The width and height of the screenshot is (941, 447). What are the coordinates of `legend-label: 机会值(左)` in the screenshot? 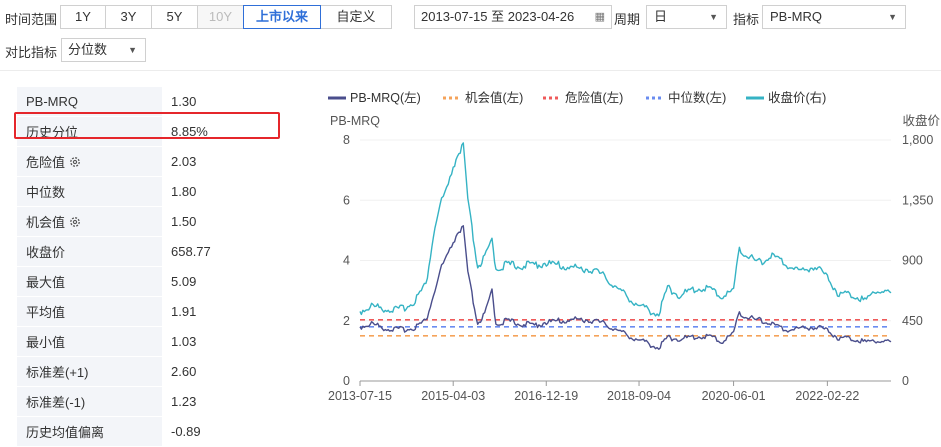 It's located at (494, 97).